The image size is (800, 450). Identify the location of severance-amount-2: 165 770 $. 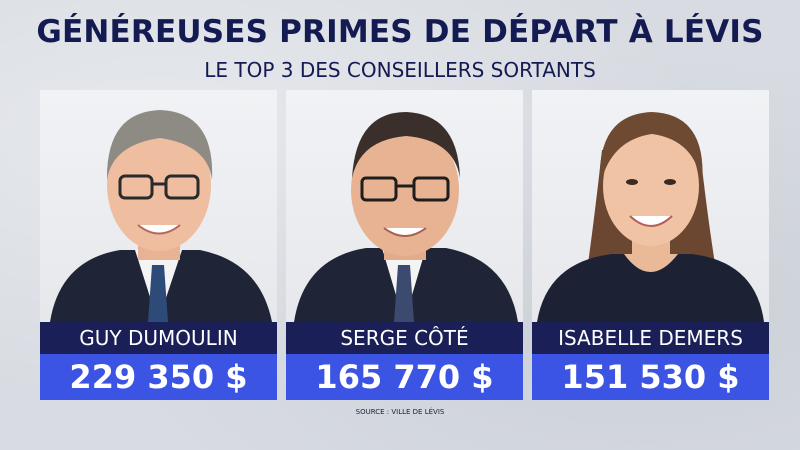
(404, 377).